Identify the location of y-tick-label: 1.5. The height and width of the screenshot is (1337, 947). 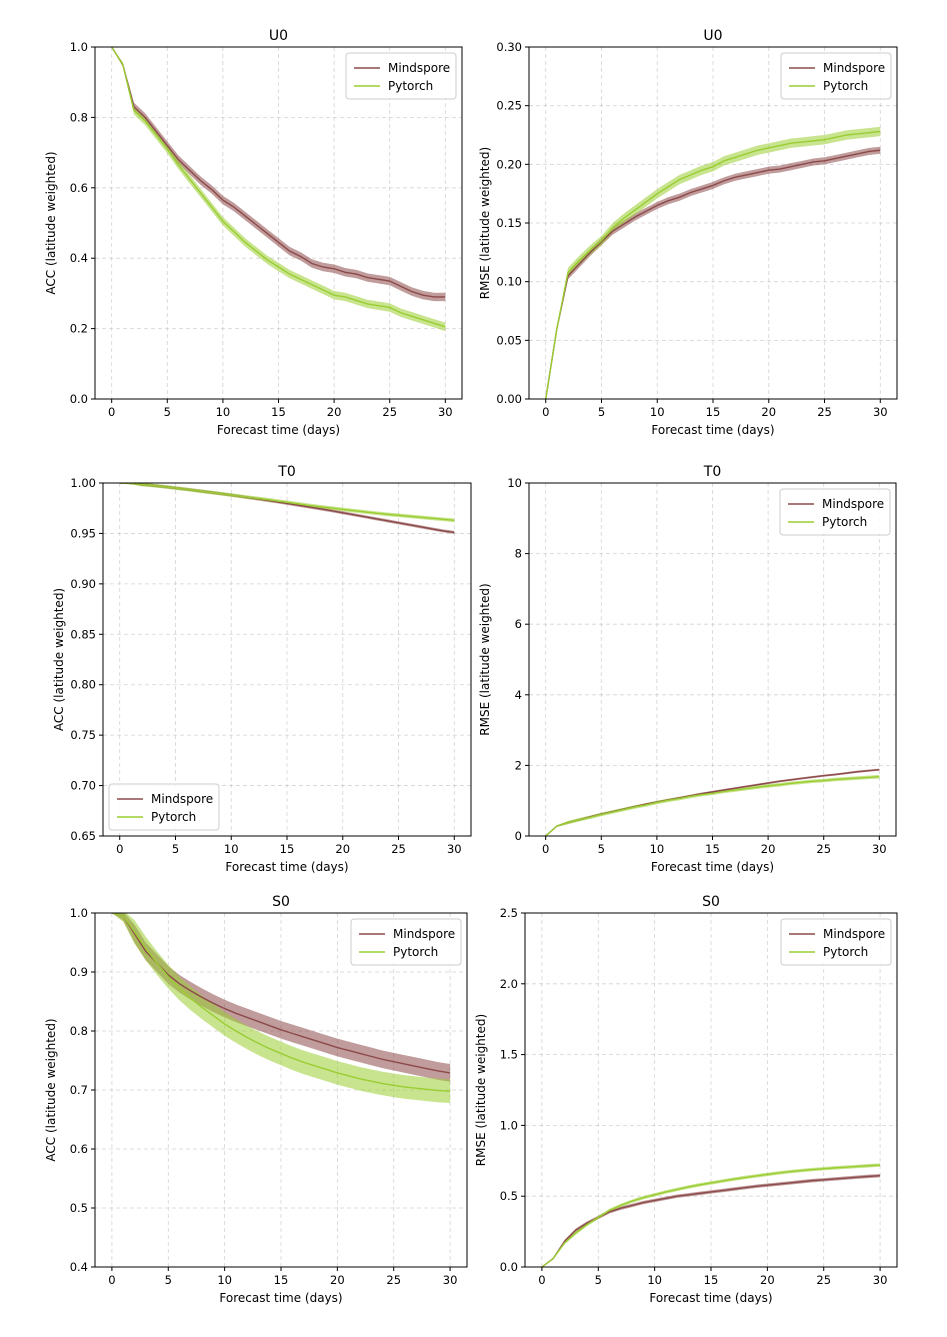
(509, 1055).